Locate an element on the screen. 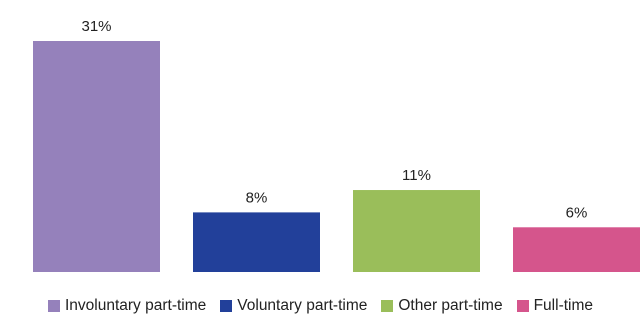 The width and height of the screenshot is (641, 320). legend-item-full-time: Full-time is located at coordinates (555, 306).